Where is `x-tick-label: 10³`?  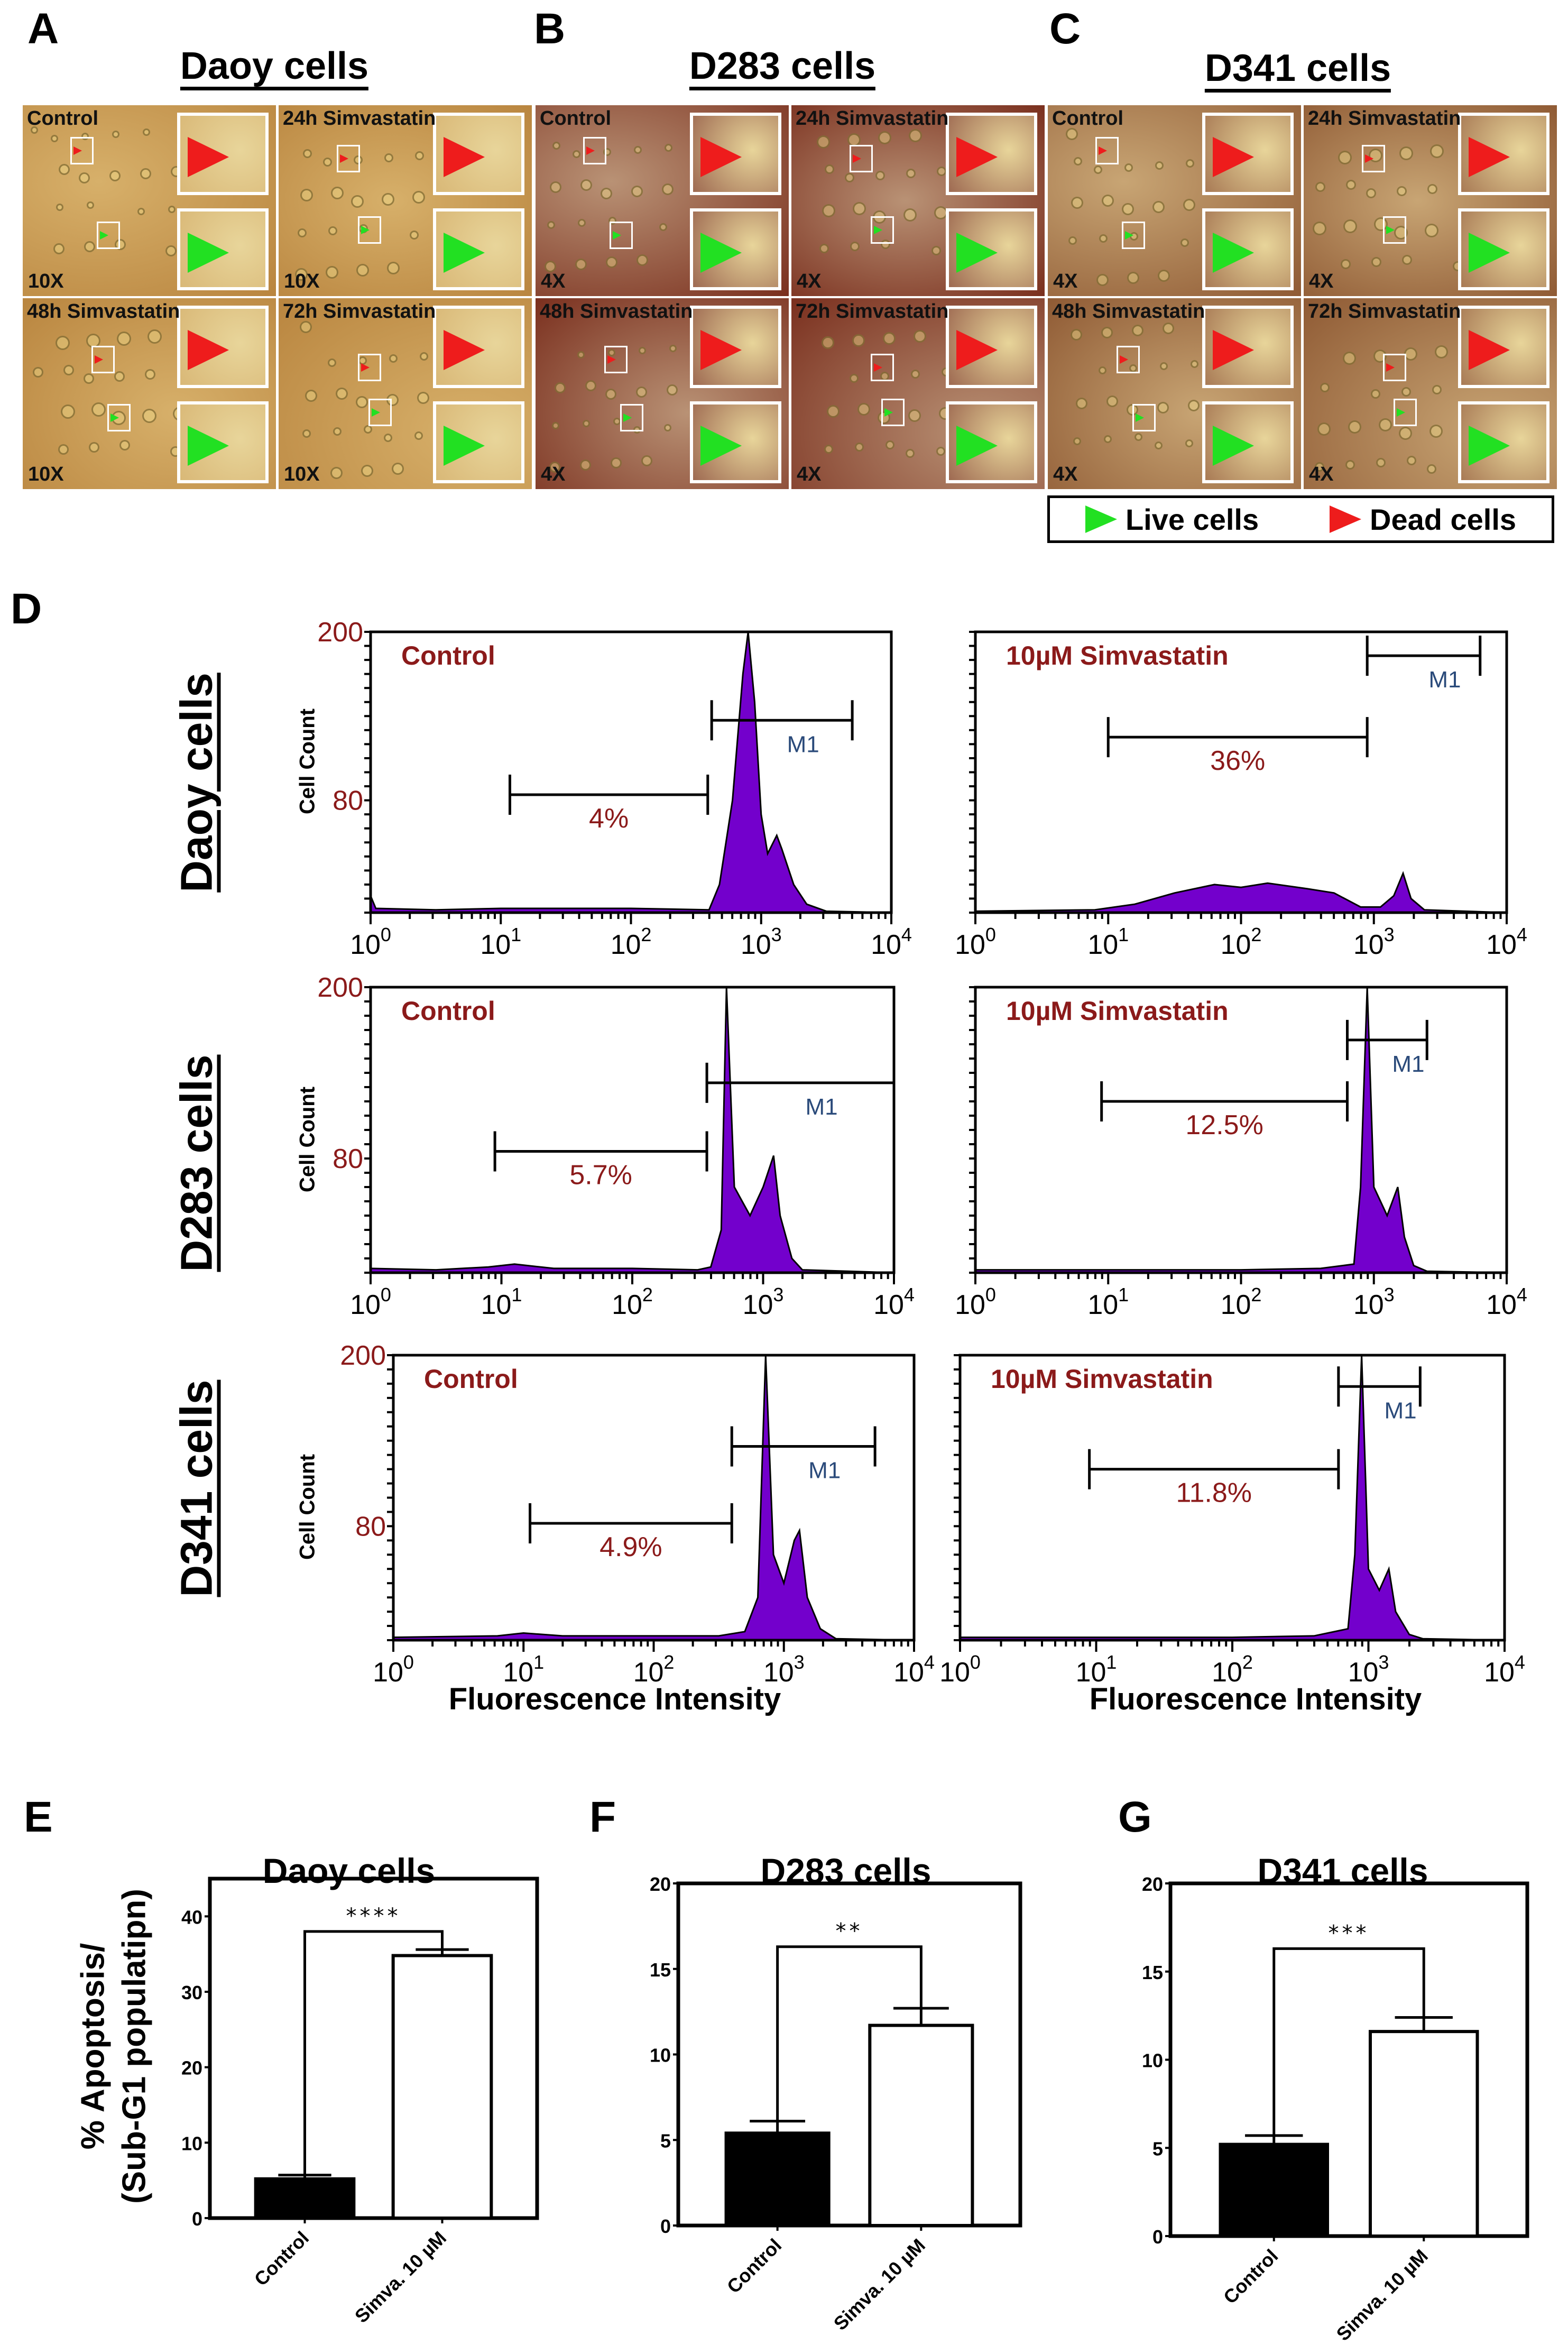
x-tick-label: 10³ is located at coordinates (1368, 1669).